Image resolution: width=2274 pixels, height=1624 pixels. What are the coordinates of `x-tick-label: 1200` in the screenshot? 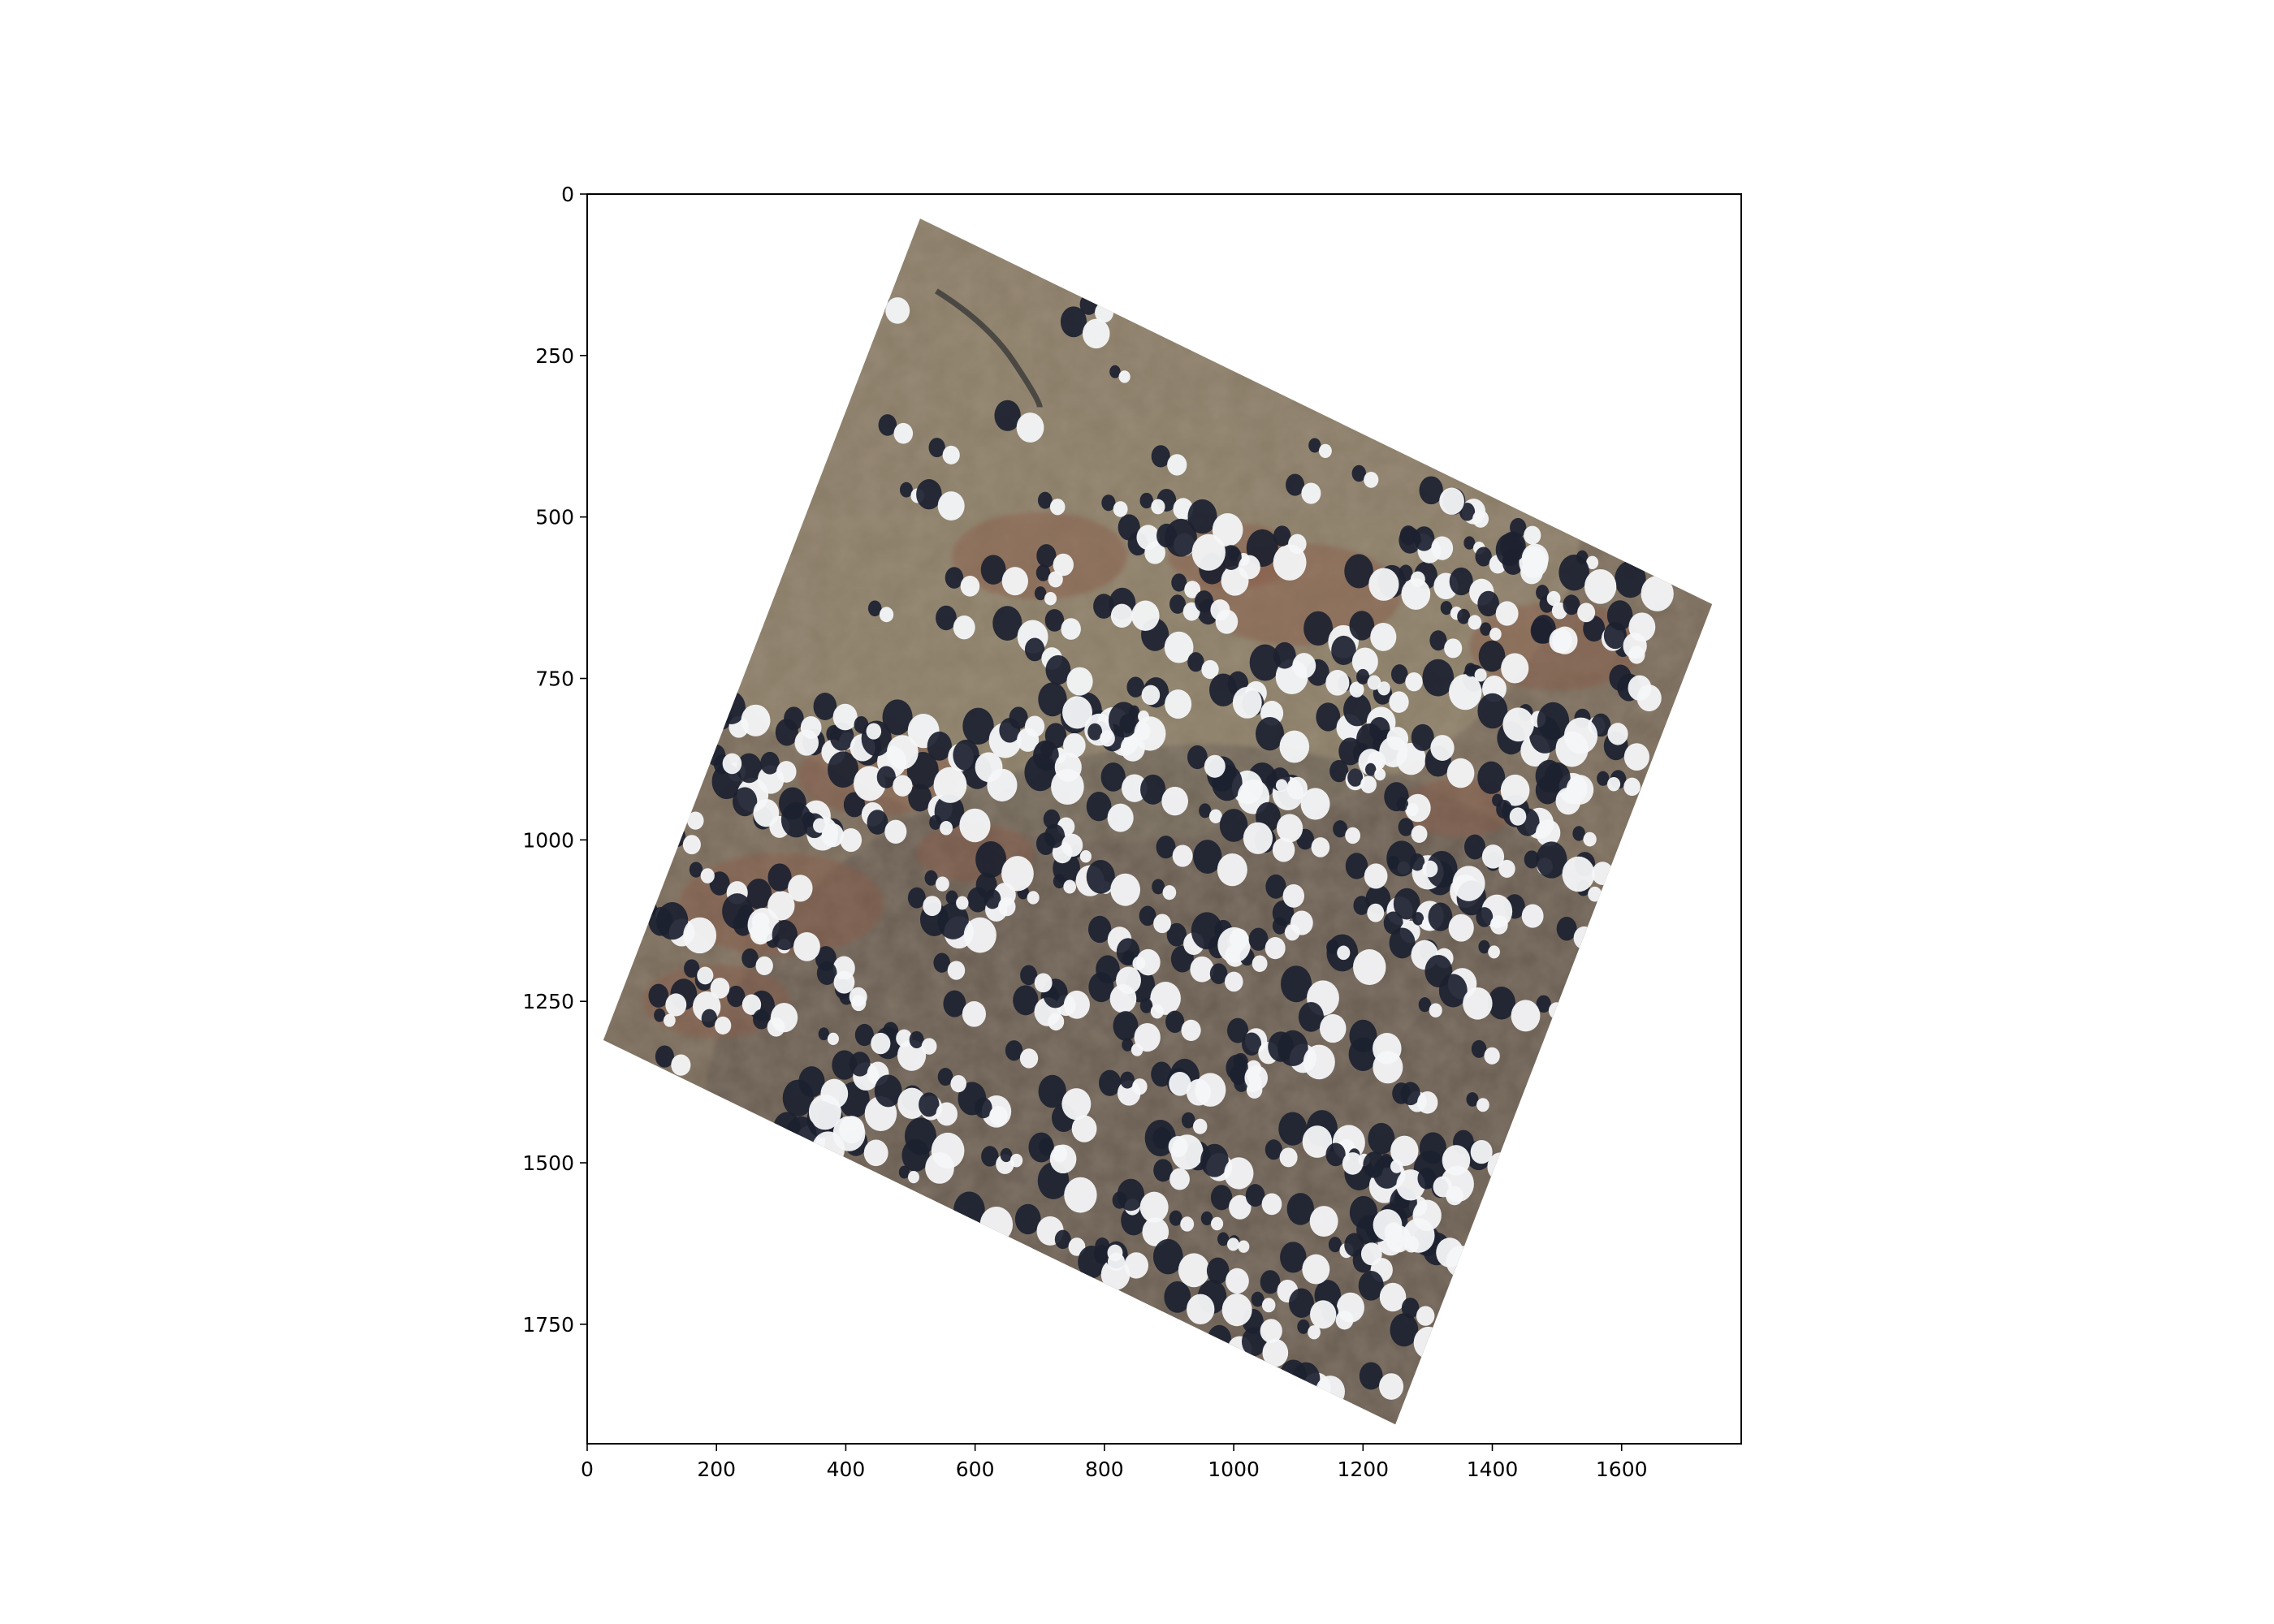 It's located at (1363, 1470).